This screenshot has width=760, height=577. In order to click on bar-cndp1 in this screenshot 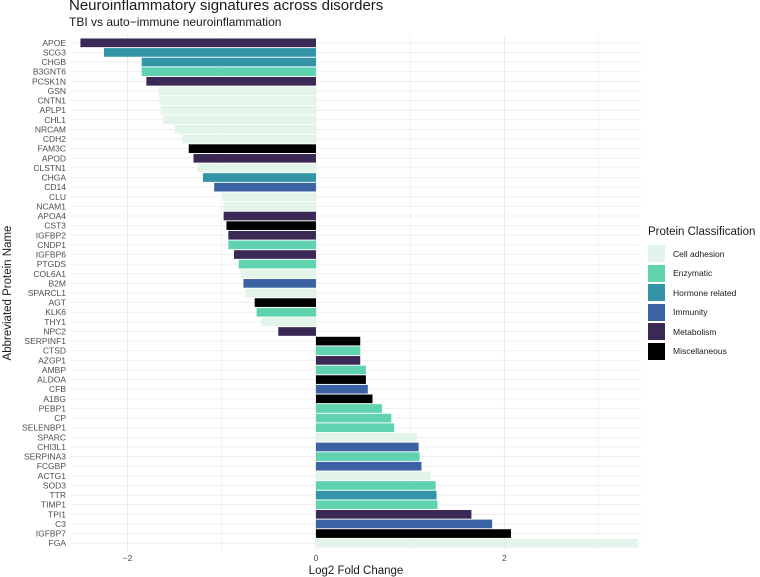, I will do `click(272, 245)`.